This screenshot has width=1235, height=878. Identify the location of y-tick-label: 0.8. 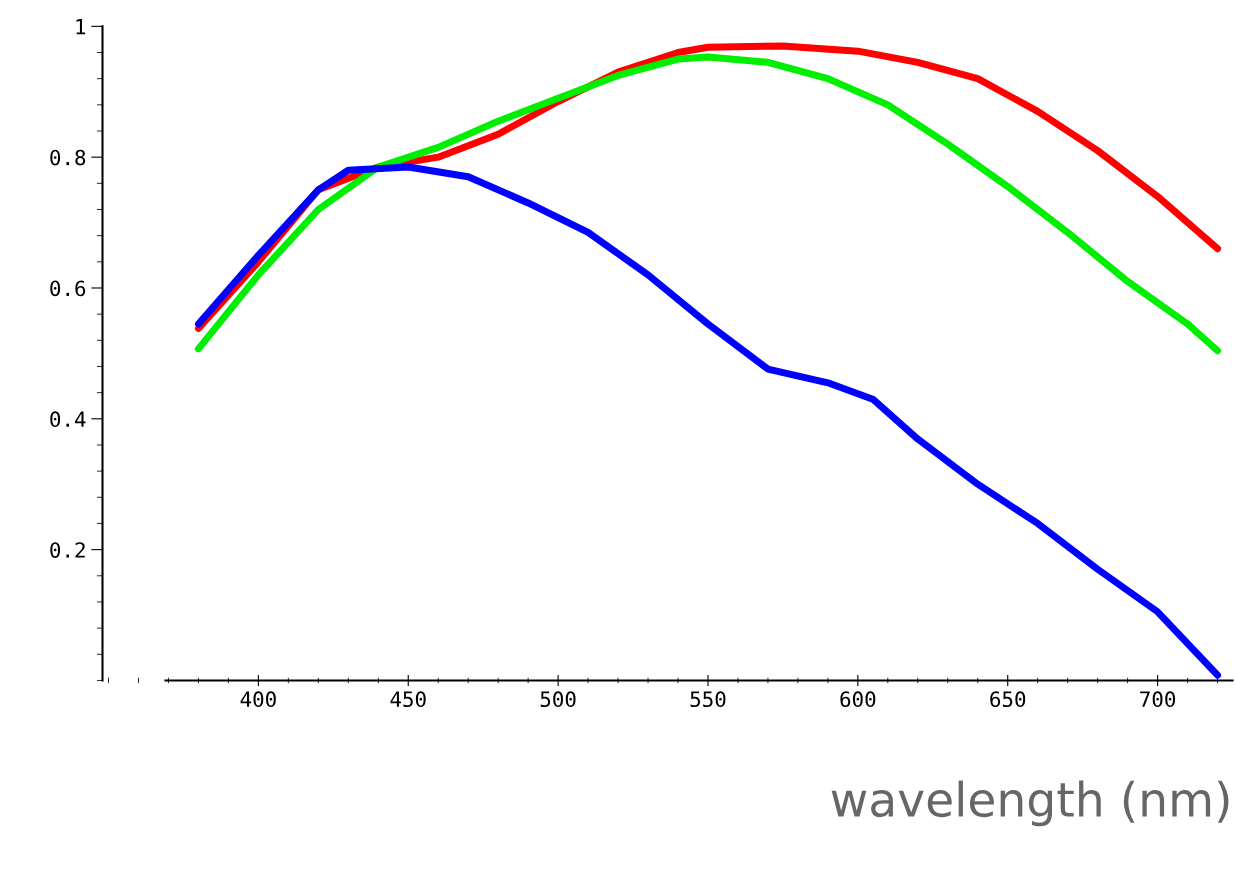
(68, 157).